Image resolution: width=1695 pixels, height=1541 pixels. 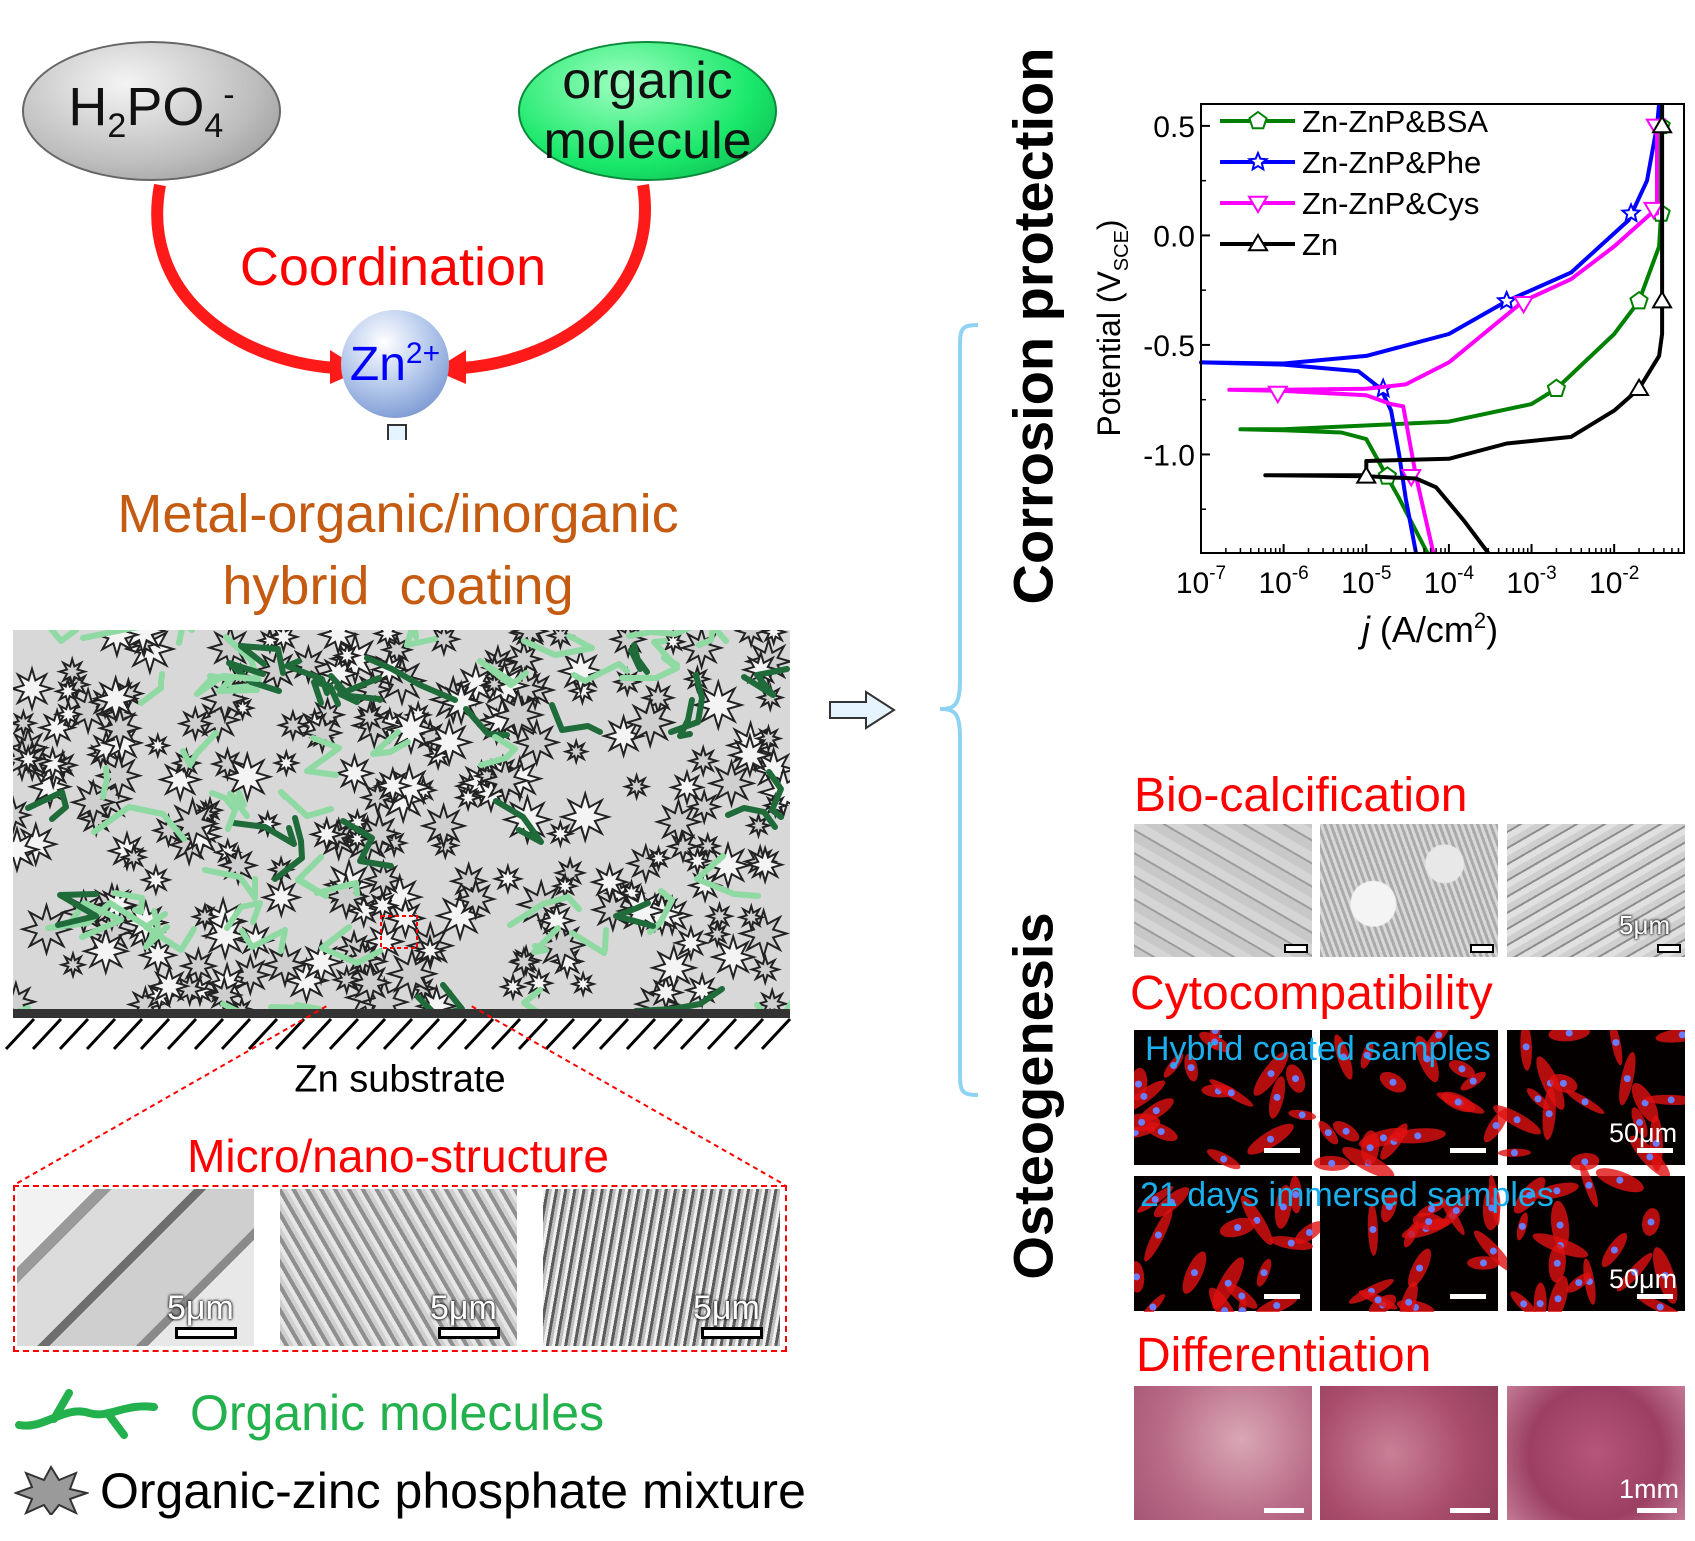 I want to click on y-tick-label: 0.5, so click(x=1174, y=127).